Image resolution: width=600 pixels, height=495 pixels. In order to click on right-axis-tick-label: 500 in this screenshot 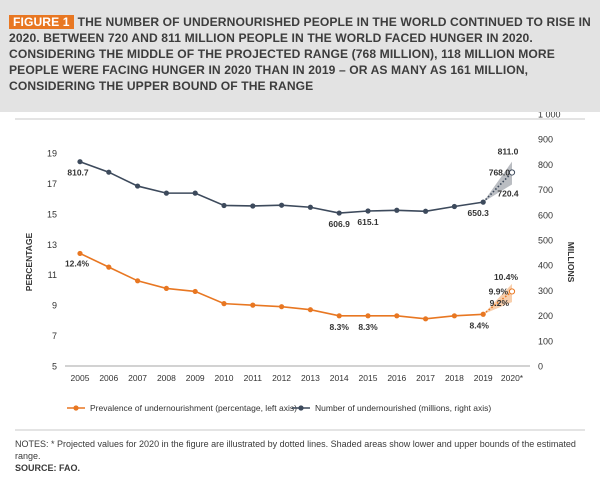, I will do `click(545, 241)`.